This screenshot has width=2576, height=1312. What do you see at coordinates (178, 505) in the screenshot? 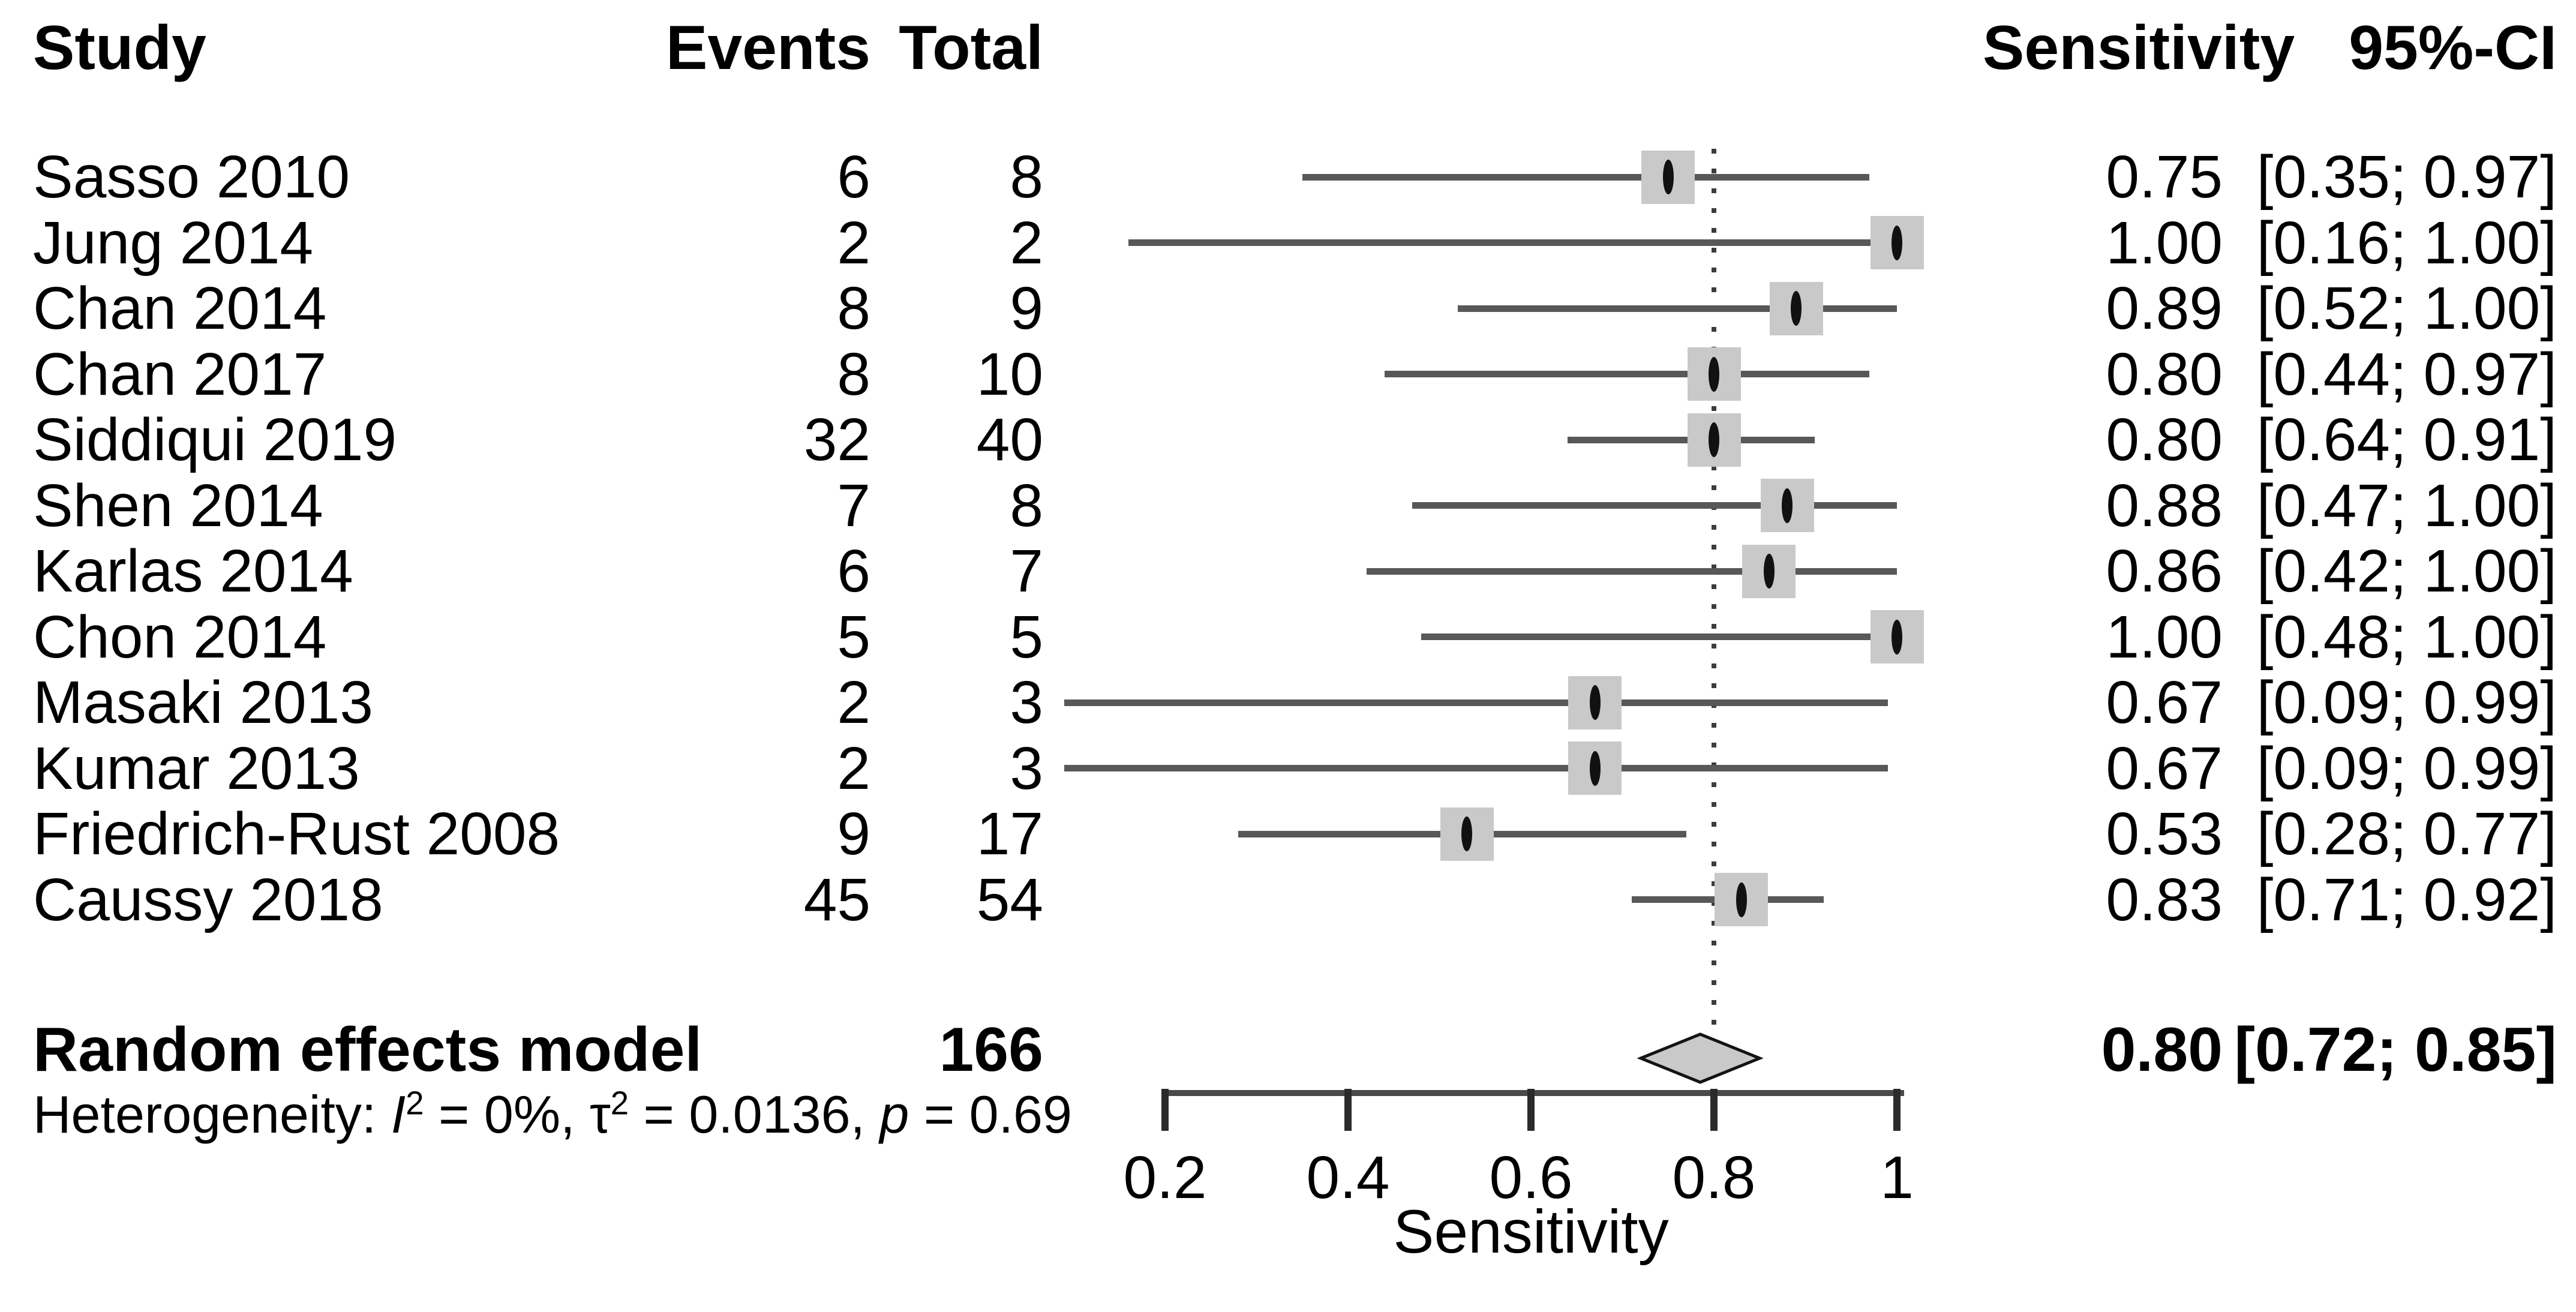
I see `study-label: Shen 2014` at bounding box center [178, 505].